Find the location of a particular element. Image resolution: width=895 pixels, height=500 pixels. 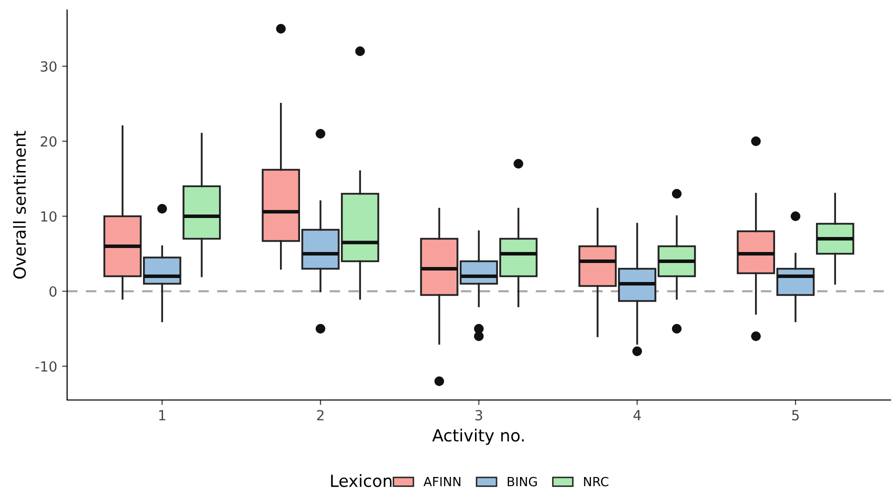

x-tick-label: 4 is located at coordinates (637, 415).